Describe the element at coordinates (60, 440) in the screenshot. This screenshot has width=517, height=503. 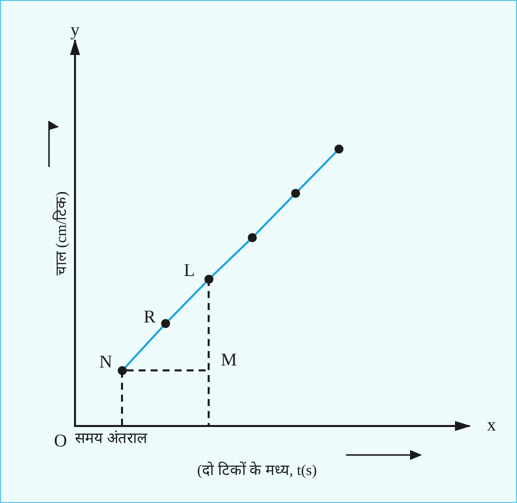
I see `text: O` at that location.